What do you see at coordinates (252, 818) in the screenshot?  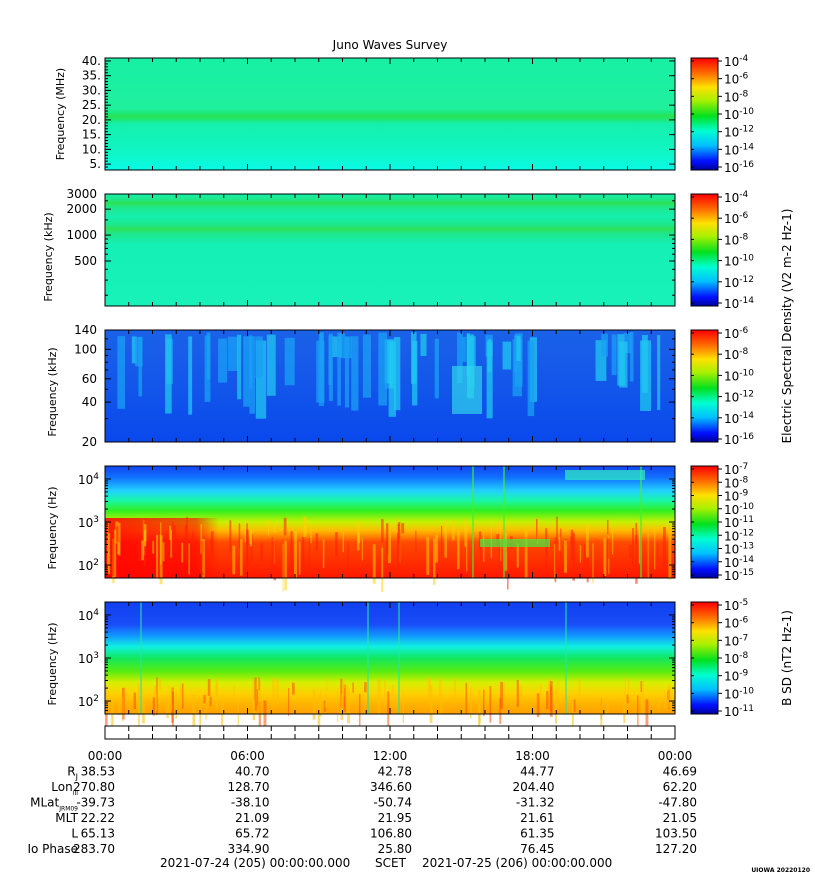 I see `ephemeris-value: 21.09` at bounding box center [252, 818].